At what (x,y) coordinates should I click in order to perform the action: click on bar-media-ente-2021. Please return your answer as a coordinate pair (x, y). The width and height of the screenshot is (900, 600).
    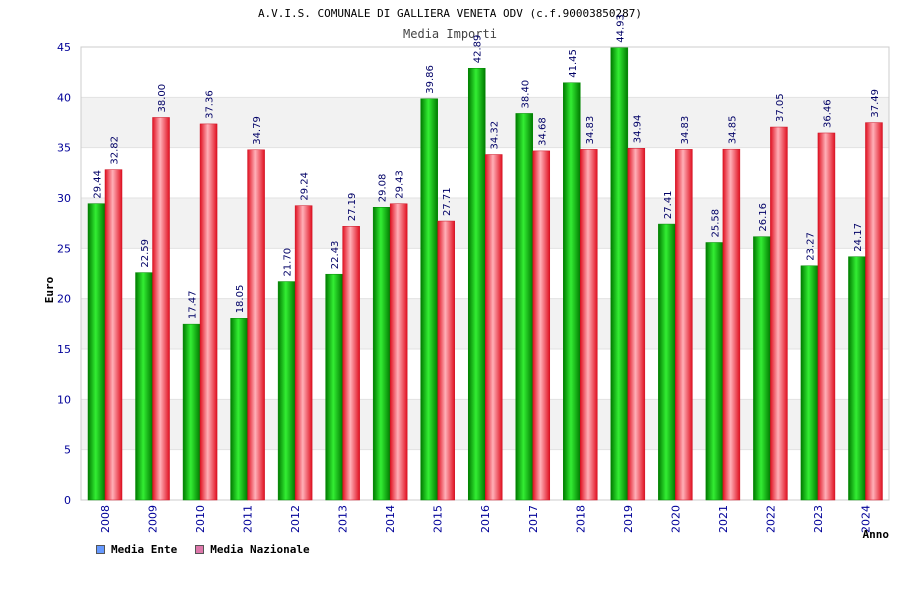
    Looking at the image, I should click on (714, 371).